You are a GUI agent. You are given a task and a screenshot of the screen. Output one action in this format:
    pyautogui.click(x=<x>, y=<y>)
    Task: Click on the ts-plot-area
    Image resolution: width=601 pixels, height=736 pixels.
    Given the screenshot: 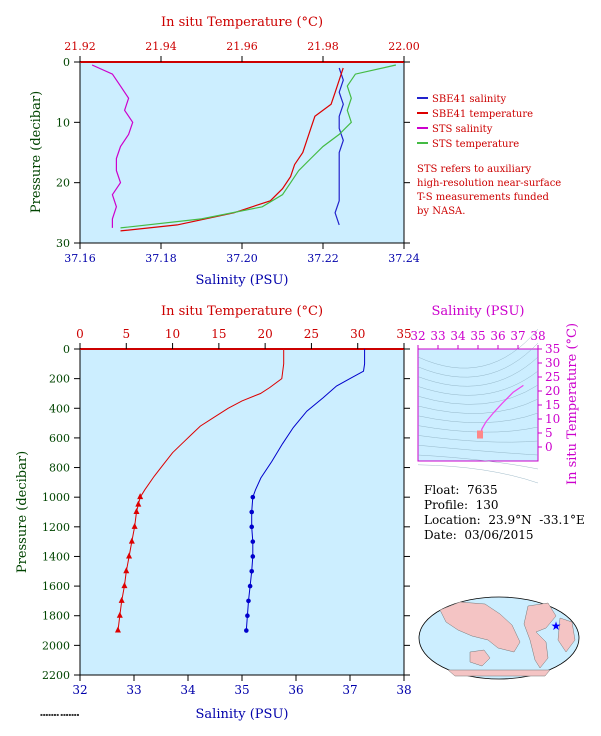 What is the action you would take?
    pyautogui.click(x=478, y=405)
    